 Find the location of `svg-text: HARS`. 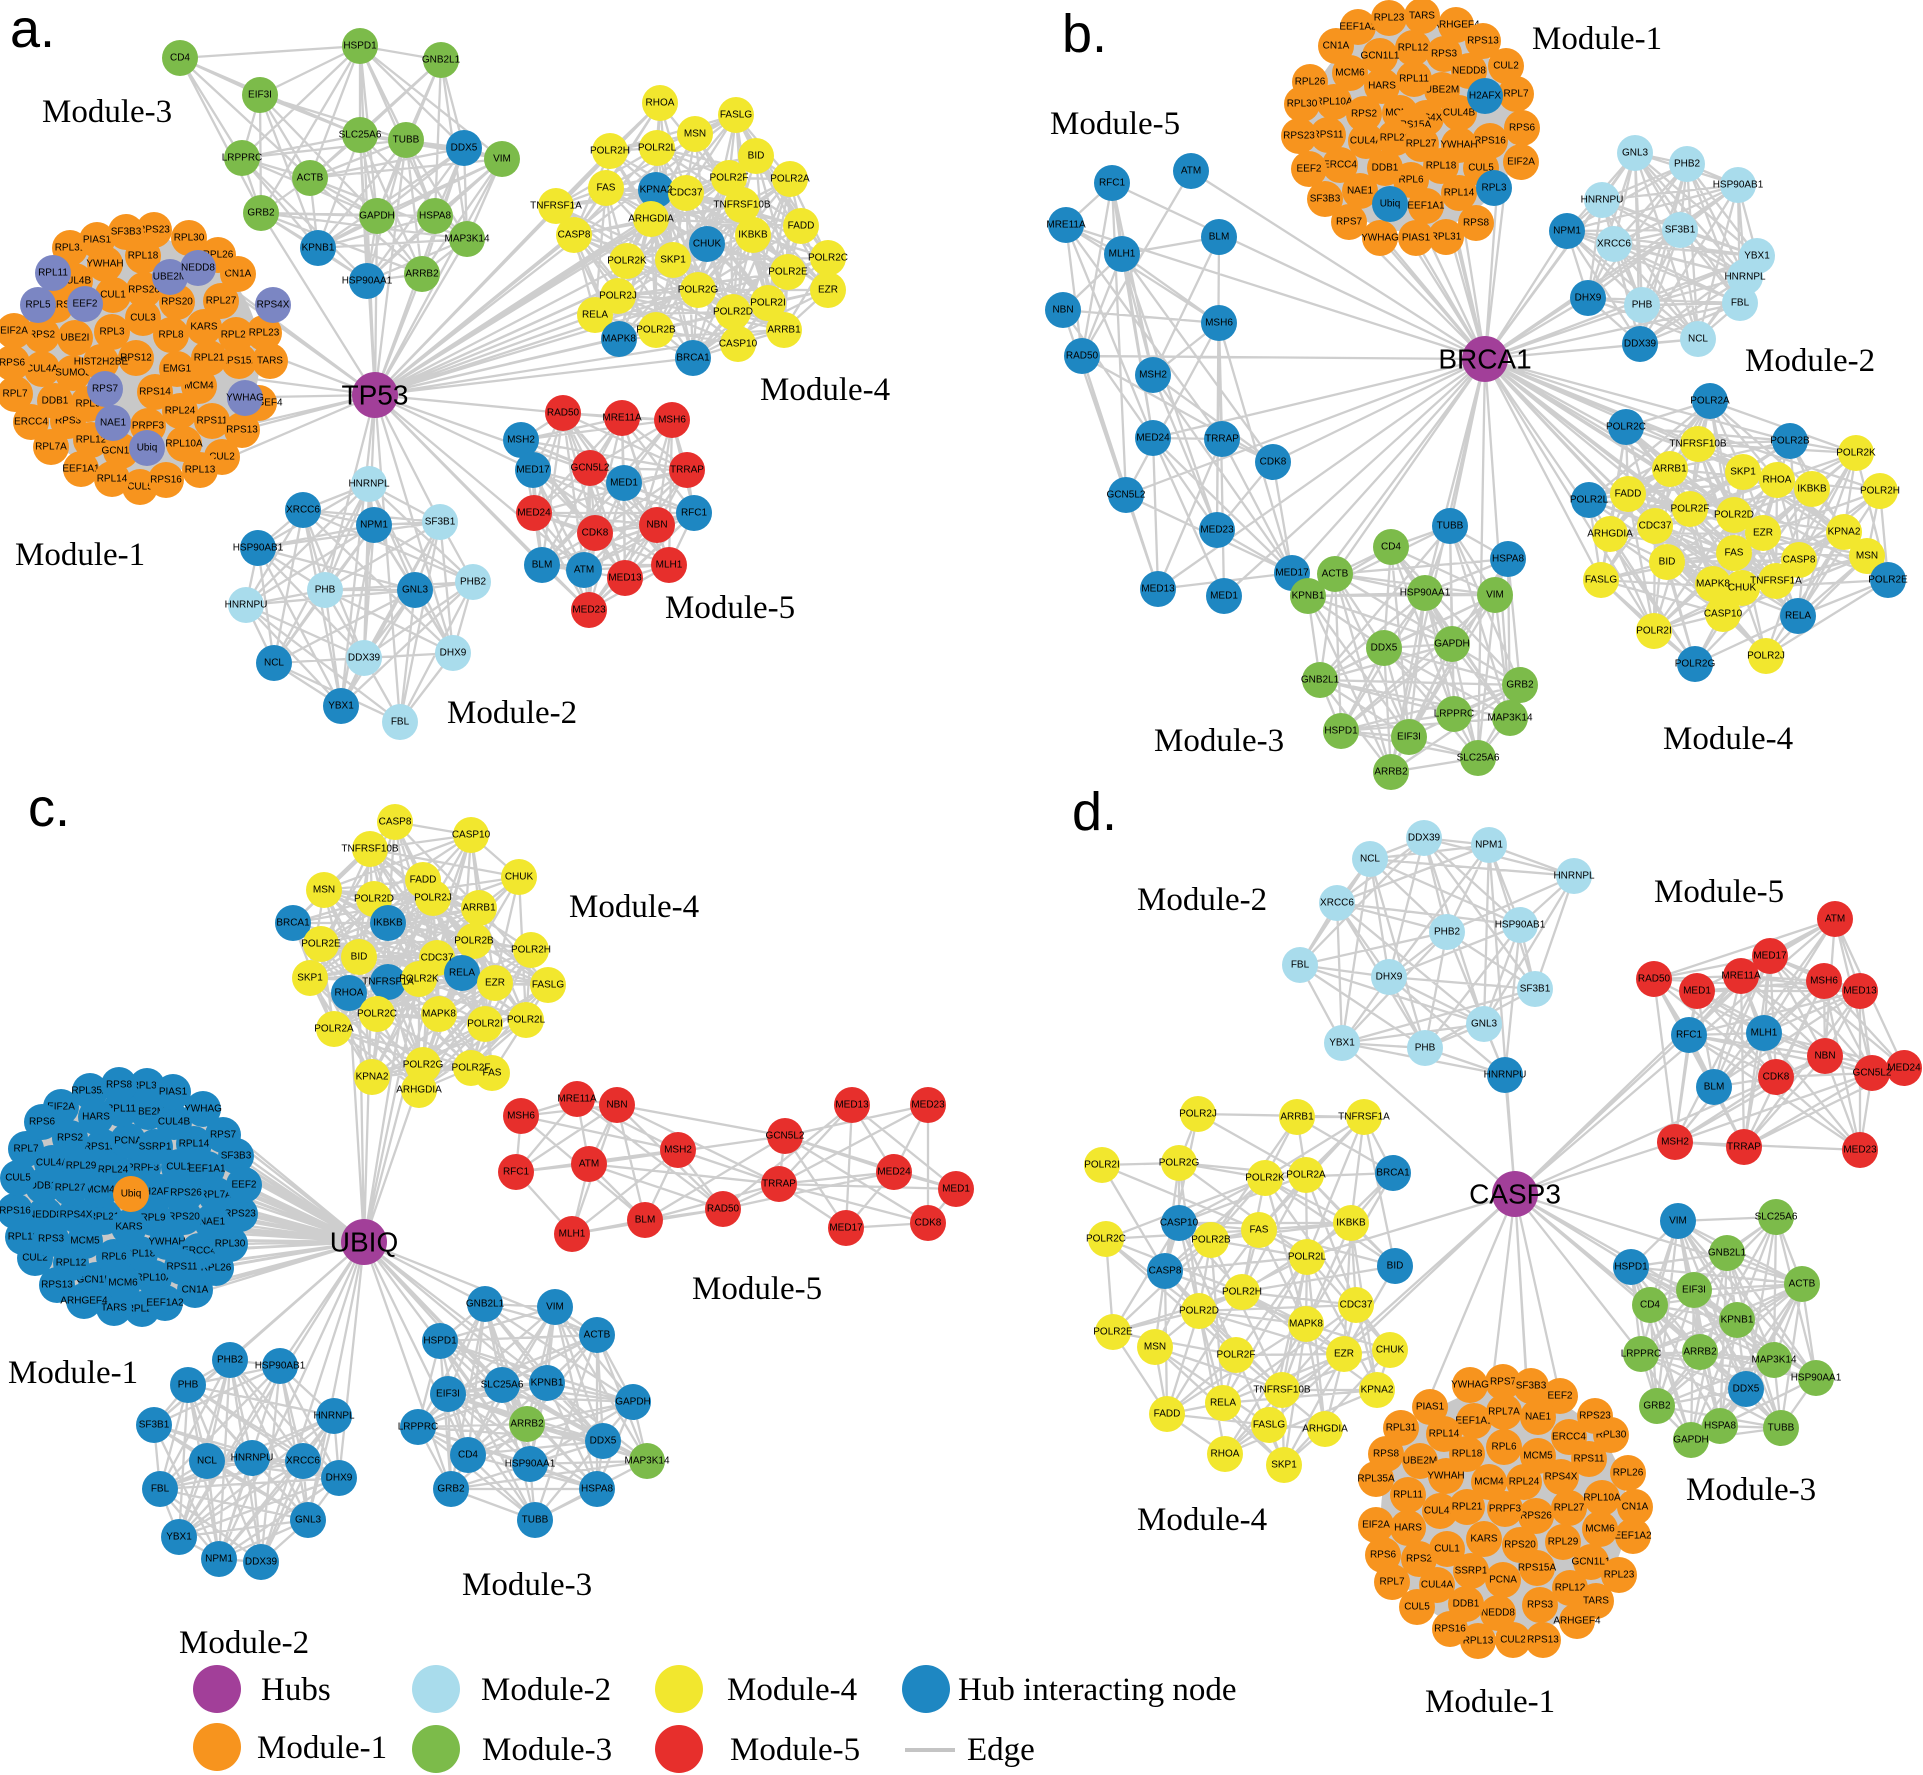

svg-text: HARS is located at coordinates (56, 305).